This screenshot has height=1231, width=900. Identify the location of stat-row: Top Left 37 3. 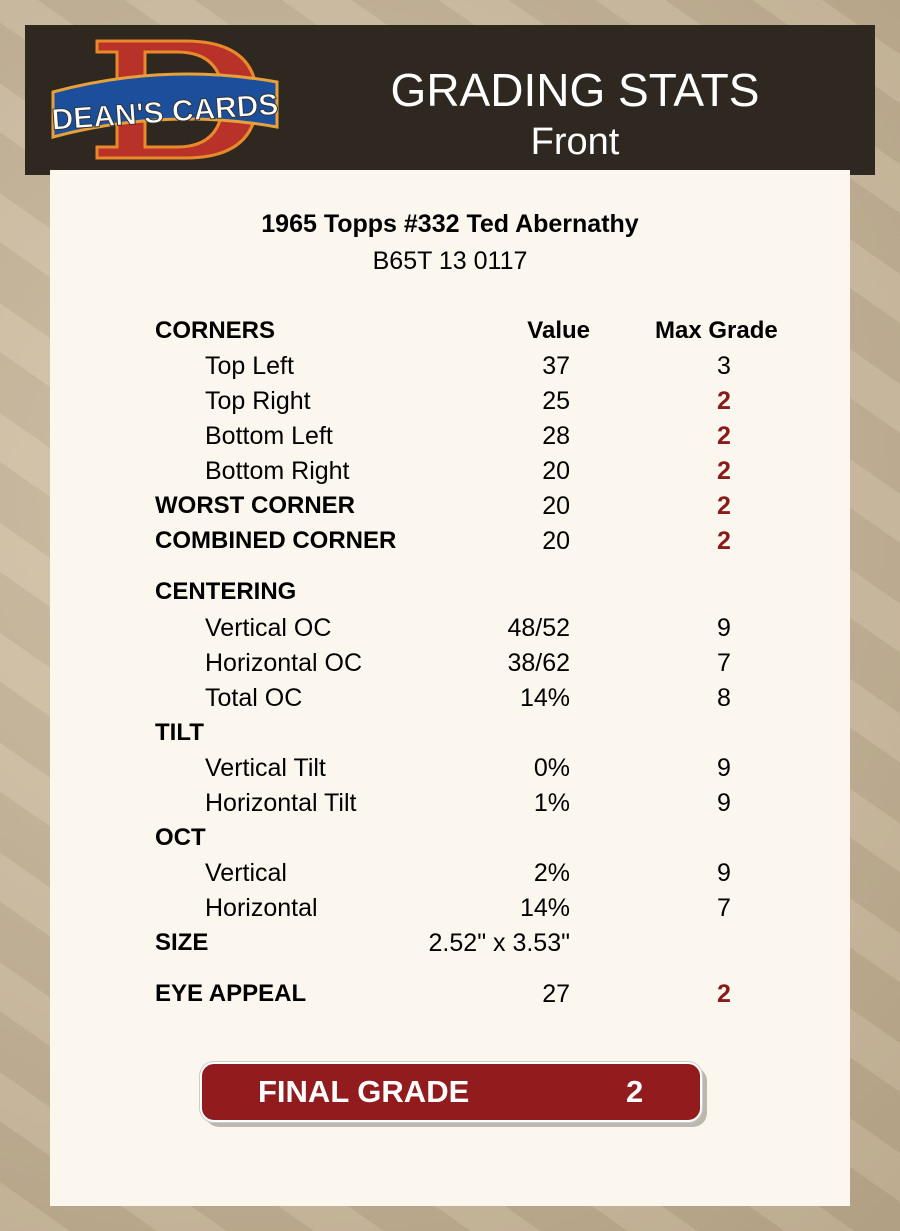
(450, 366).